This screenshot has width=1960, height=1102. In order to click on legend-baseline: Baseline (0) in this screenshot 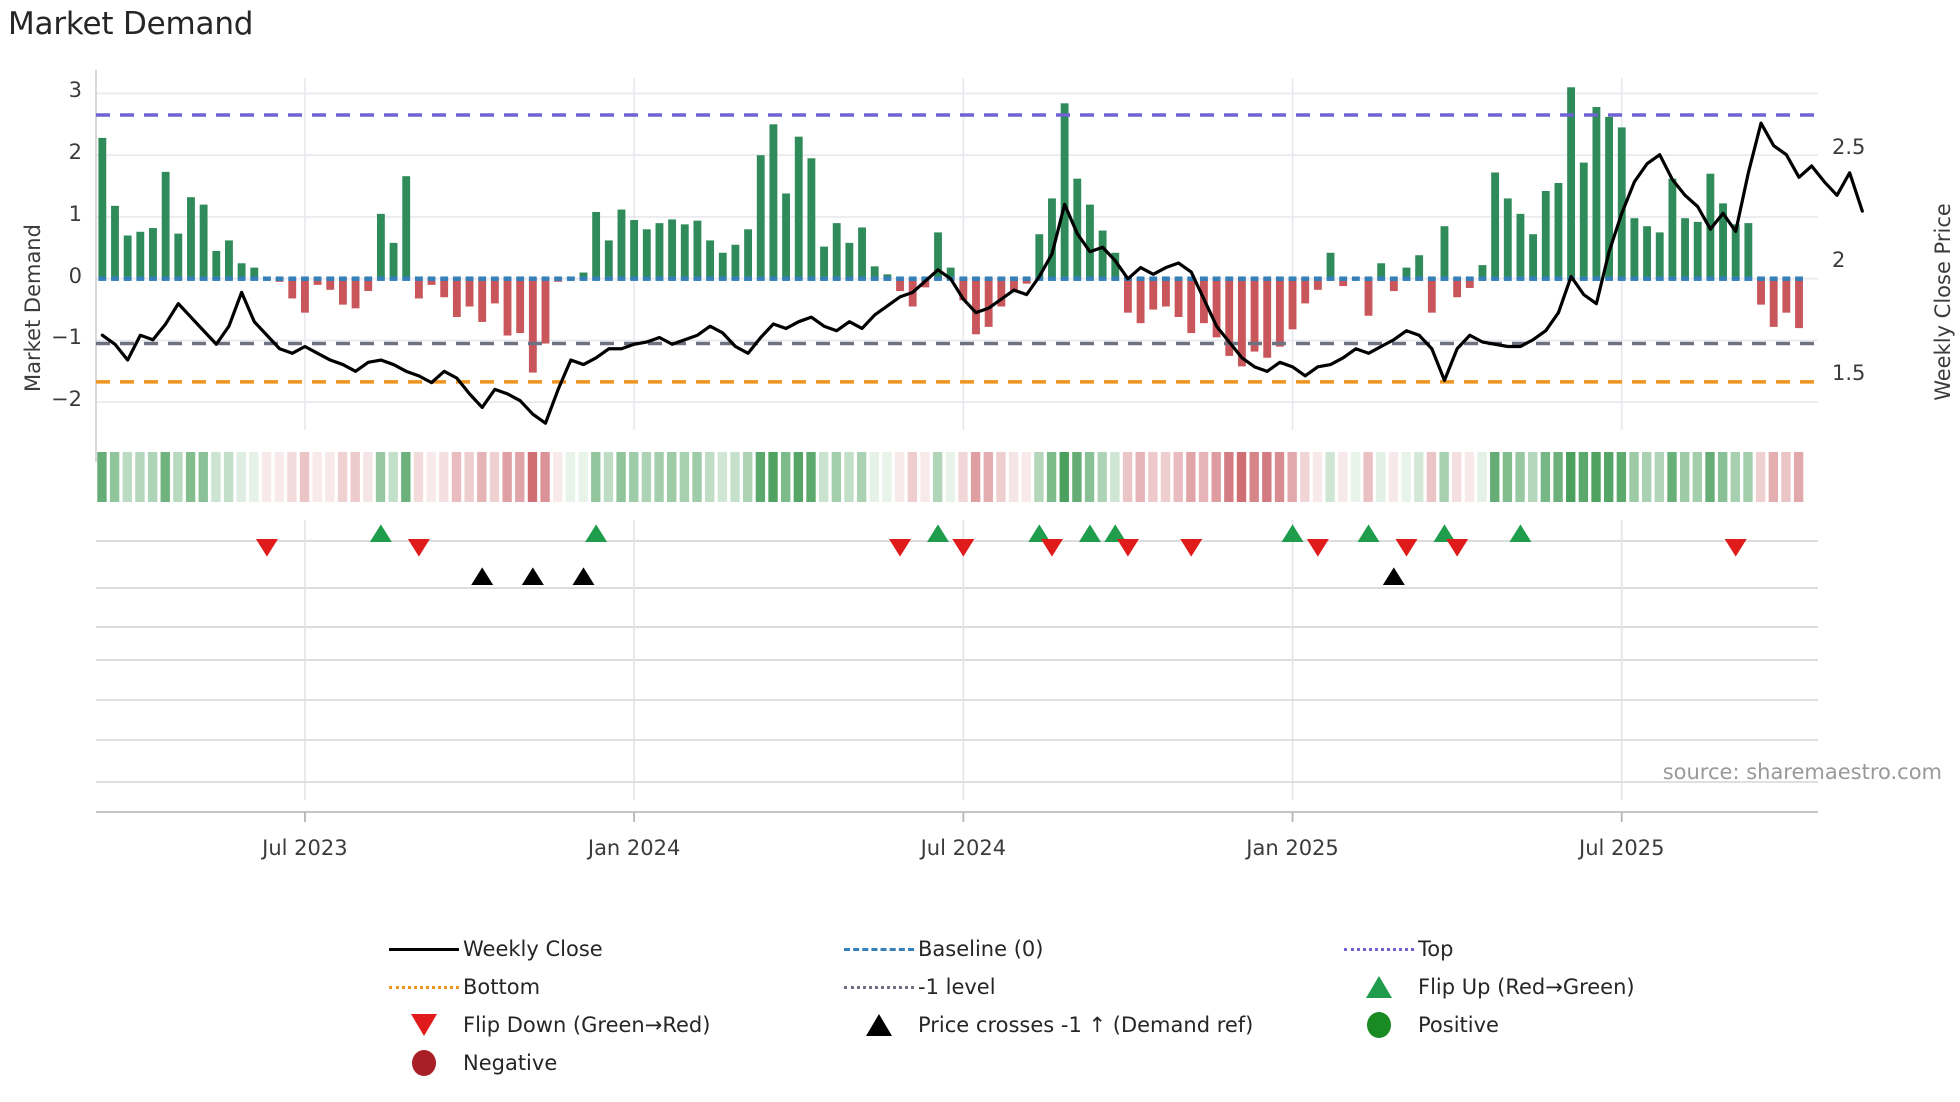, I will do `click(1090, 949)`.